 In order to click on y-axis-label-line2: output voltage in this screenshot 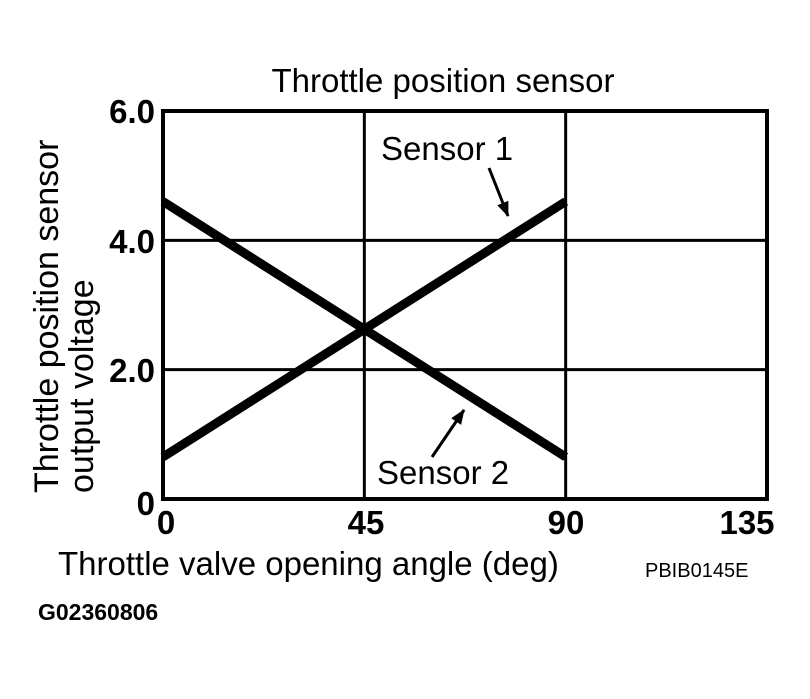, I will do `click(82, 386)`.